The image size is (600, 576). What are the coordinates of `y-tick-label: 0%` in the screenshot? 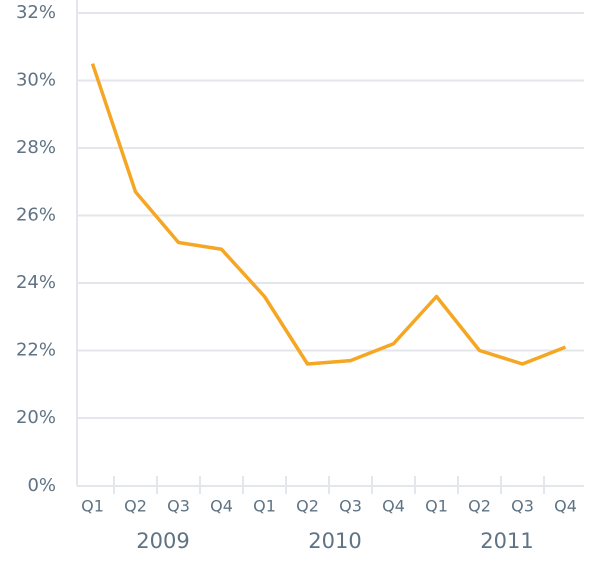 It's located at (41, 485).